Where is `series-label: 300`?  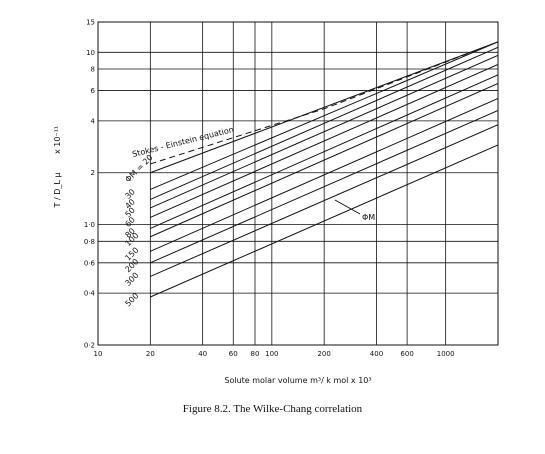 series-label: 300 is located at coordinates (131, 279).